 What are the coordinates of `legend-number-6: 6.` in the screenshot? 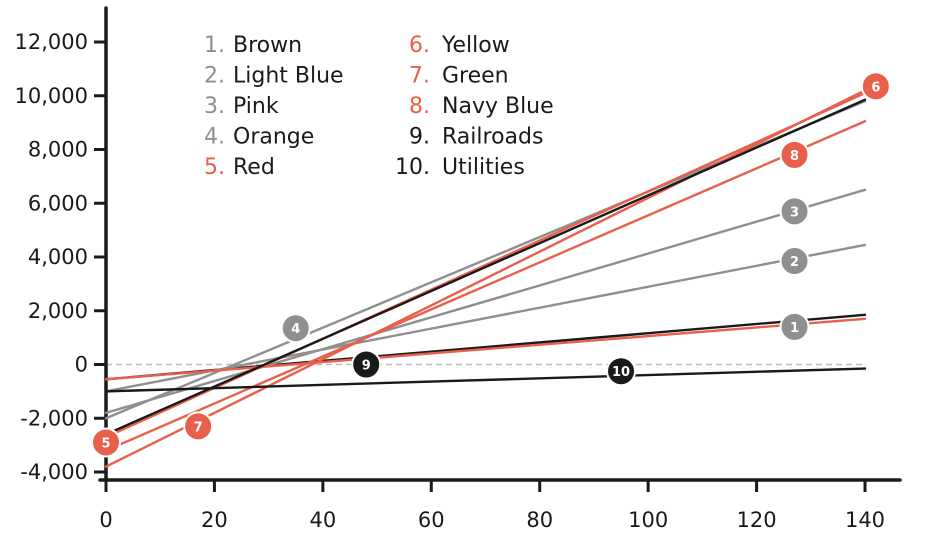 It's located at (419, 45).